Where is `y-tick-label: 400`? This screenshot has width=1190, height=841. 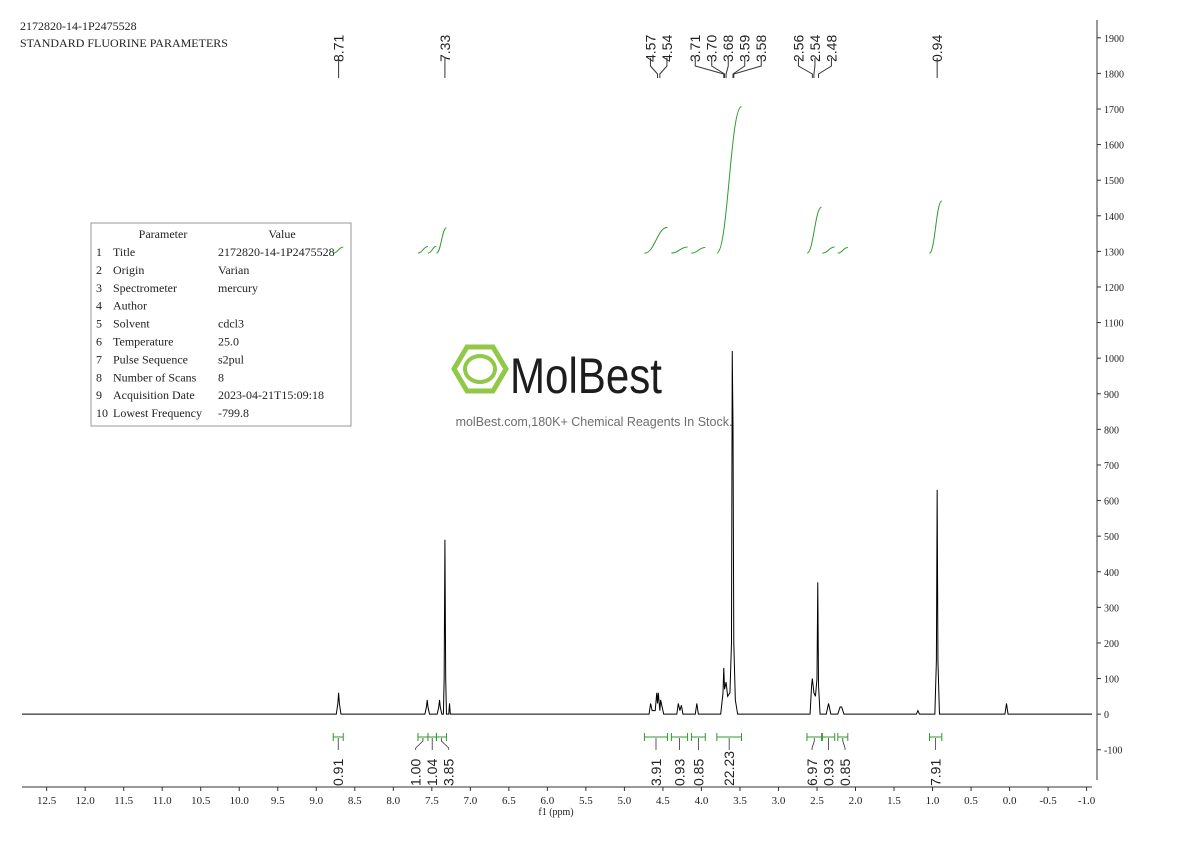 y-tick-label: 400 is located at coordinates (1111, 573).